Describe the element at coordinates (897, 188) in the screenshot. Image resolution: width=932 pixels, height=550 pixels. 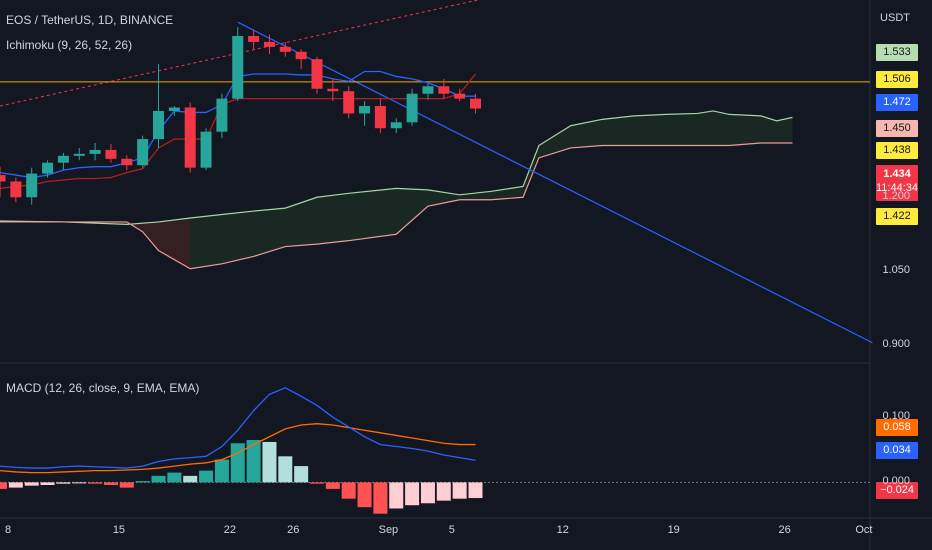
I see `countdown-timer: 11:44:34` at that location.